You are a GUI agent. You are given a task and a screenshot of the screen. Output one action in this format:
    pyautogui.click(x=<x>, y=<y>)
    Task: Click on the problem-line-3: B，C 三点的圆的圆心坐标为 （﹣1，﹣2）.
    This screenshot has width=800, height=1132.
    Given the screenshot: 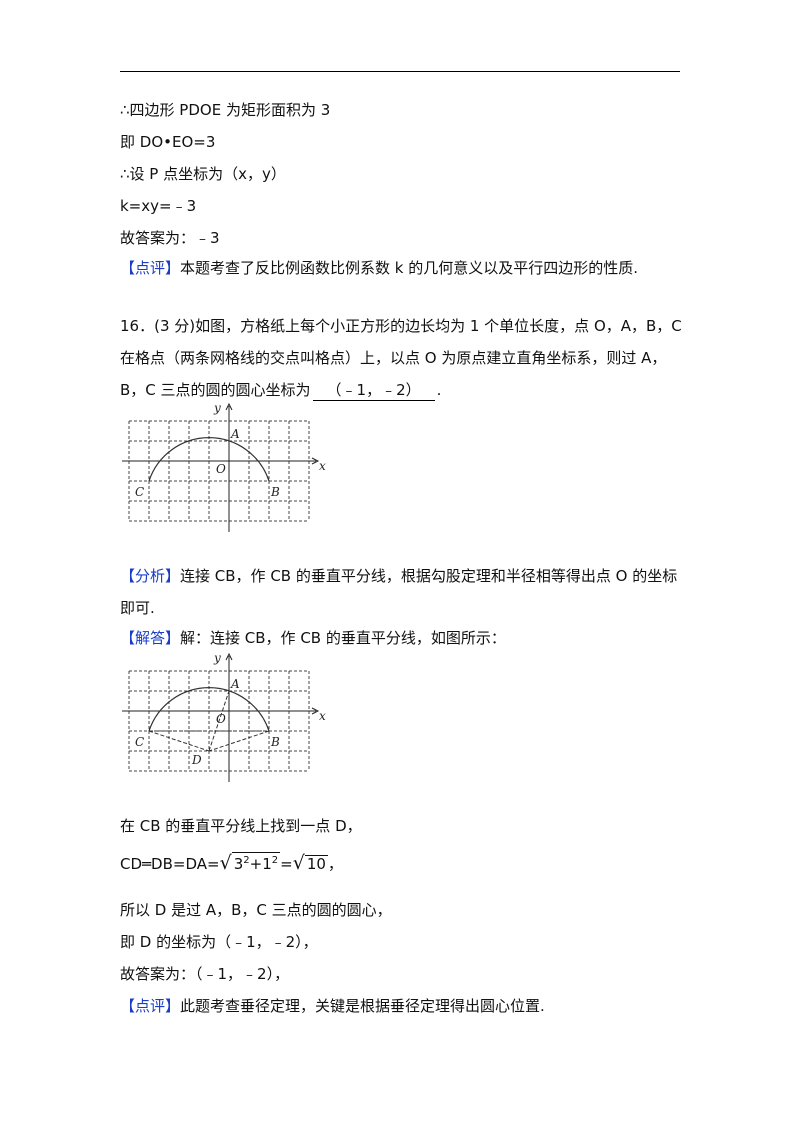 What is the action you would take?
    pyautogui.click(x=280, y=390)
    